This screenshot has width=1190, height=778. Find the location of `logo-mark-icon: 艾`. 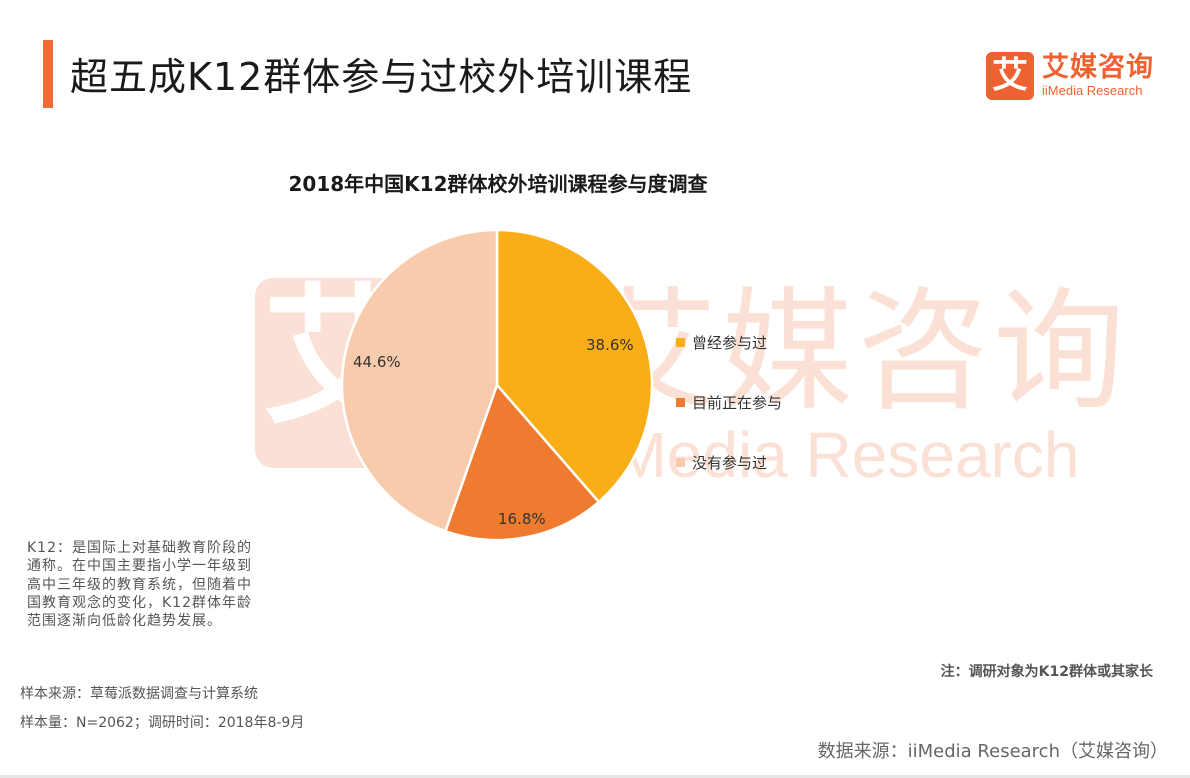

logo-mark-icon: 艾 is located at coordinates (1010, 76).